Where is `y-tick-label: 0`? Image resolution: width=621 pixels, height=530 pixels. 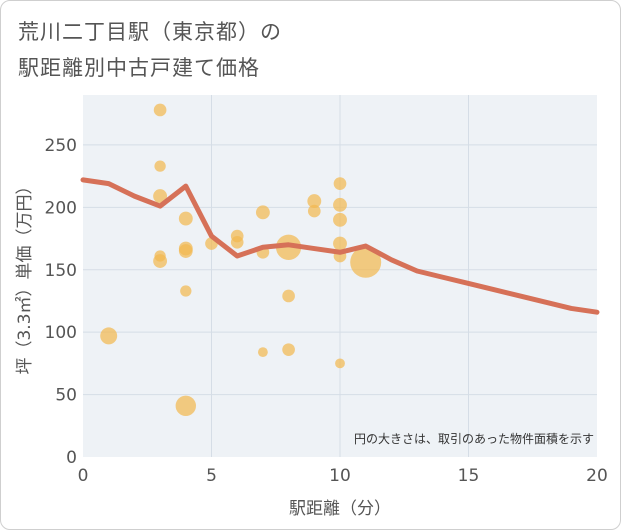 y-tick-label: 0 is located at coordinates (71, 458).